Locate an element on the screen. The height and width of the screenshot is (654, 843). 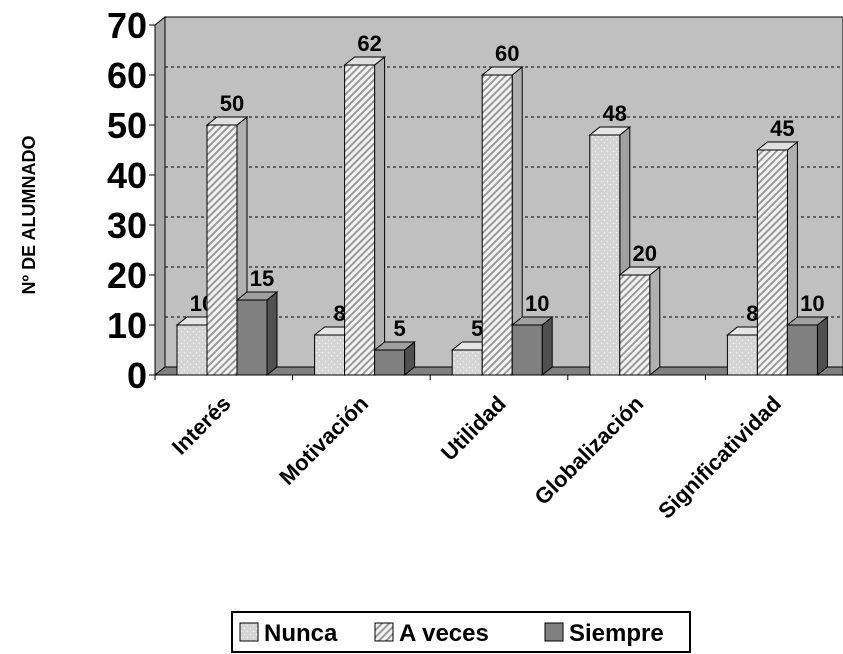
y-tick-label: 70 is located at coordinates (127, 25).